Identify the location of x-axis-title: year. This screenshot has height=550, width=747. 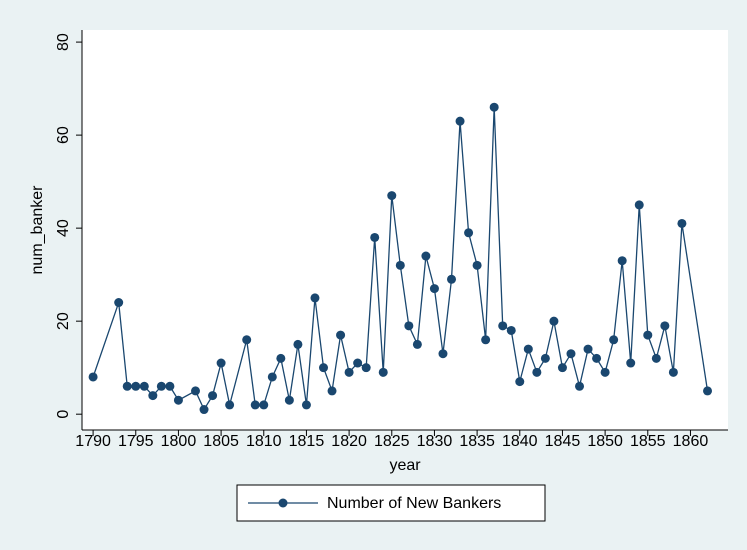
(405, 465).